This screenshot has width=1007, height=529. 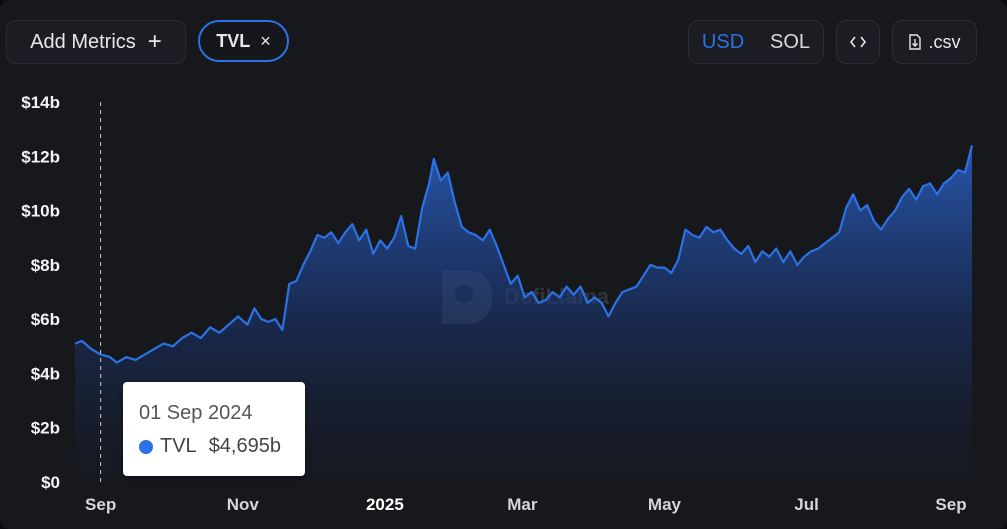 I want to click on code-icon, so click(x=858, y=42).